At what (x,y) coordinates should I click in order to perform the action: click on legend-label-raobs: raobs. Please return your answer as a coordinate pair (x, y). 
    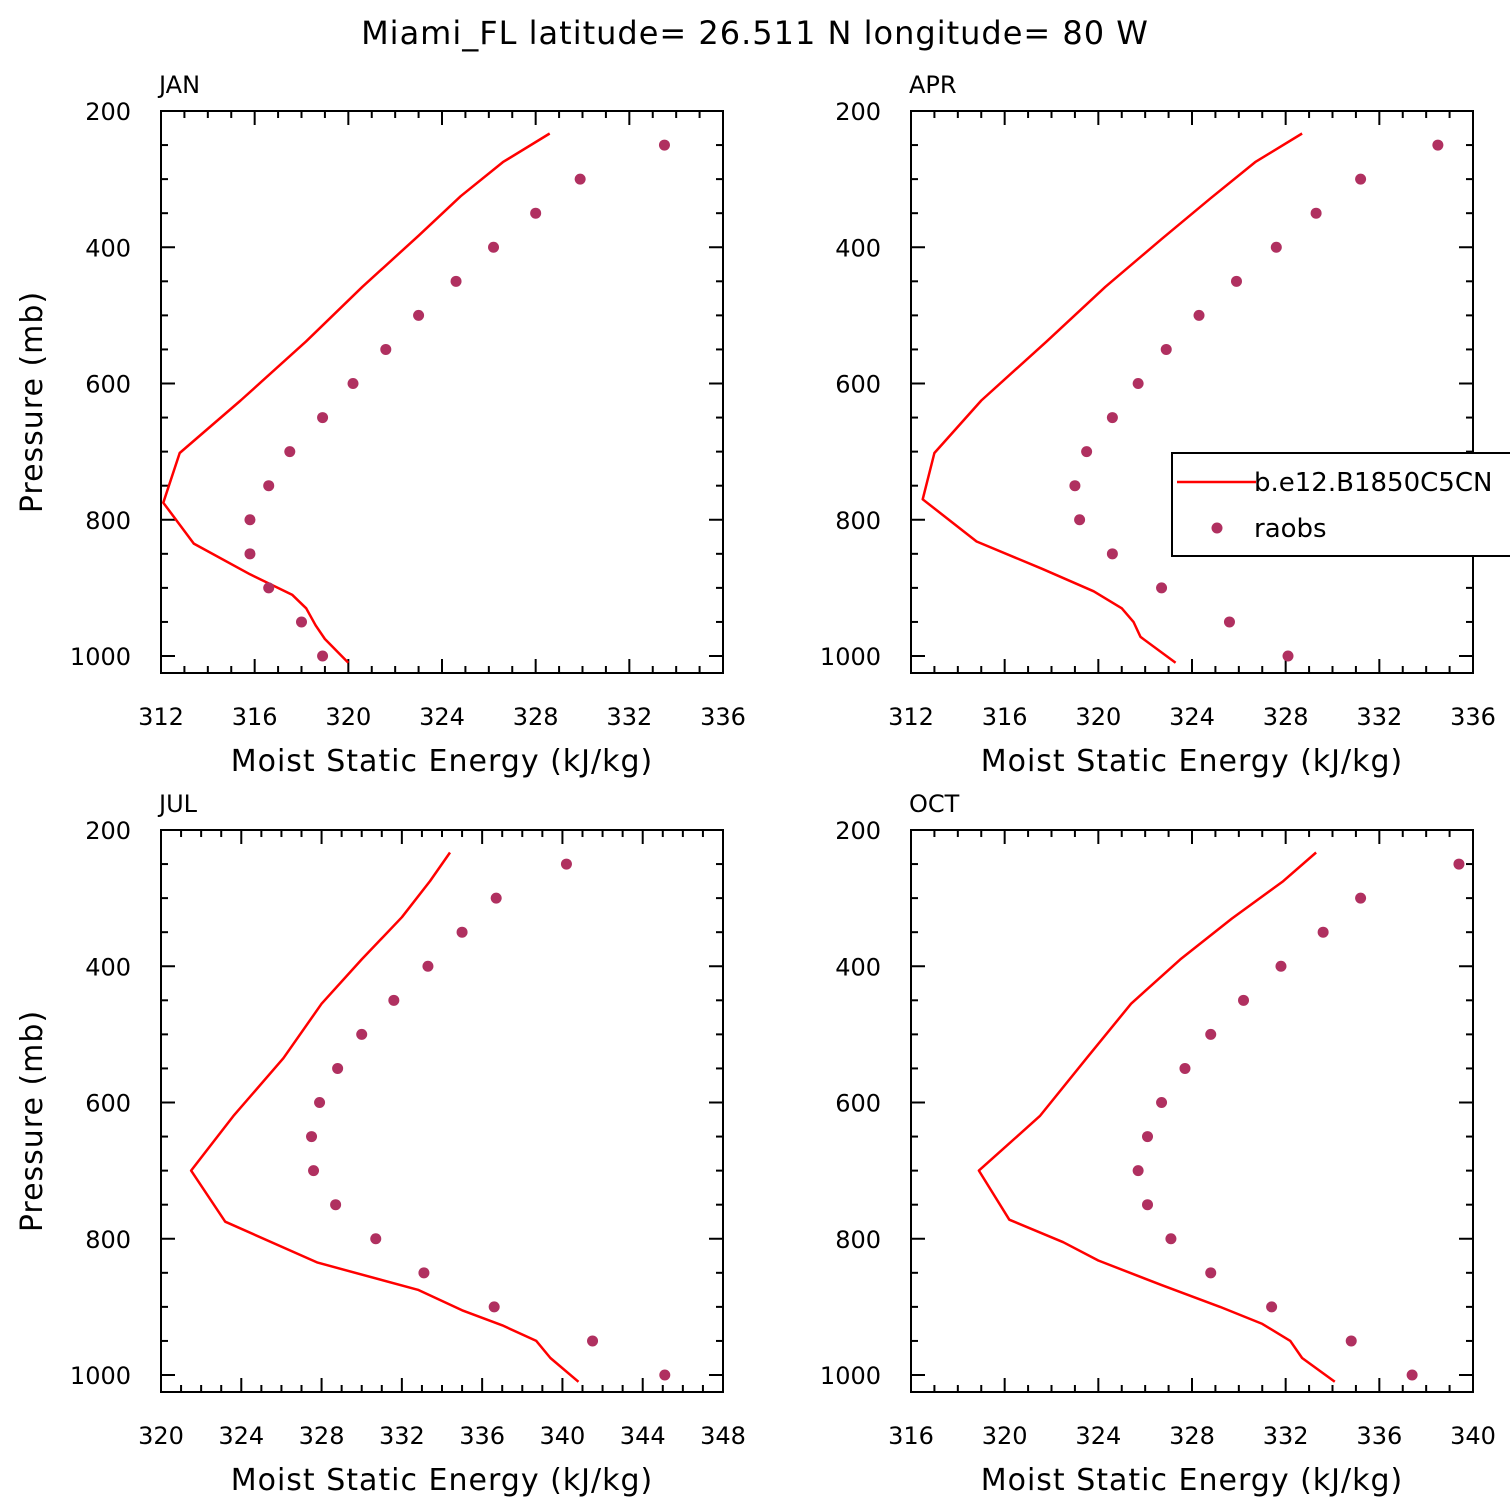
    Looking at the image, I should click on (1290, 529).